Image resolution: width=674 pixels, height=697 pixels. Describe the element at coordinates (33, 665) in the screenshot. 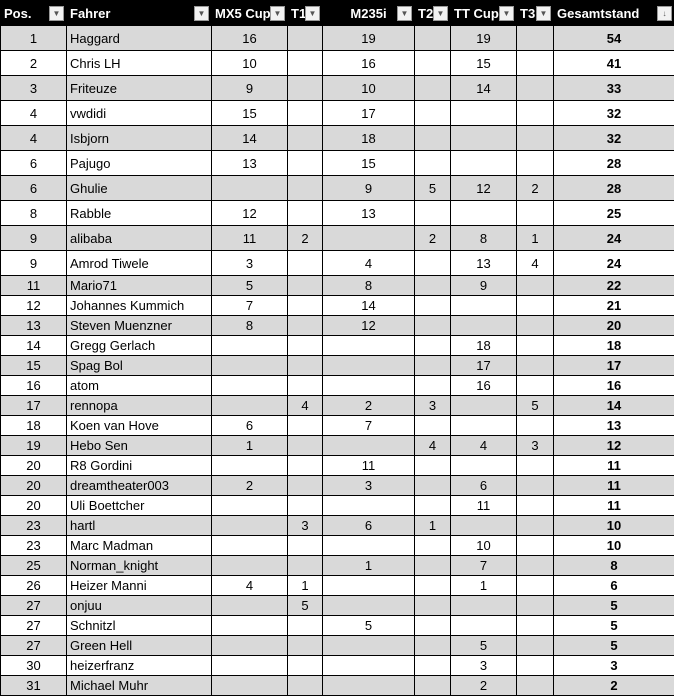

I see `cell-pos: 30` at that location.